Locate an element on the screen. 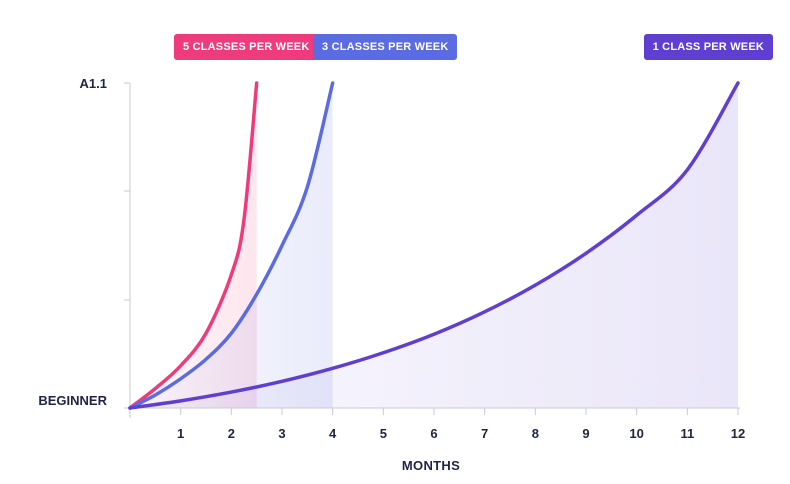 This screenshot has height=484, width=790. legend-badge-0: 5 CLASSES PER WEEK is located at coordinates (246, 47).